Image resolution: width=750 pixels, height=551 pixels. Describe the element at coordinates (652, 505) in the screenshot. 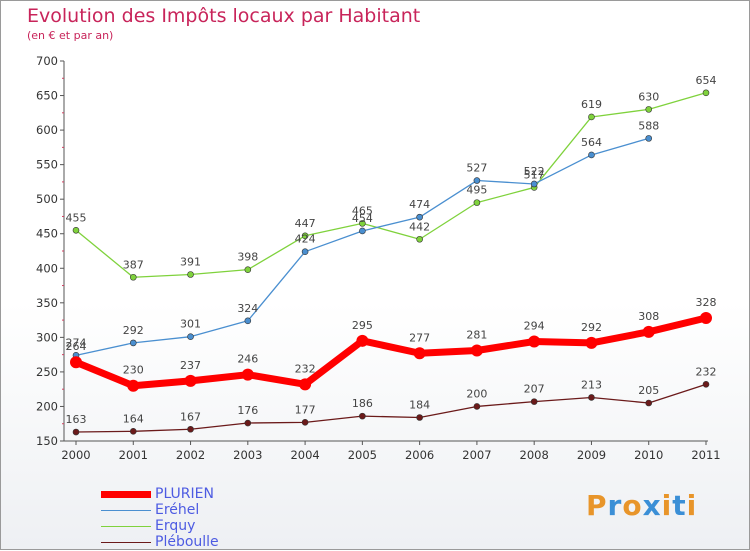

I see `logo-letter: x` at that location.